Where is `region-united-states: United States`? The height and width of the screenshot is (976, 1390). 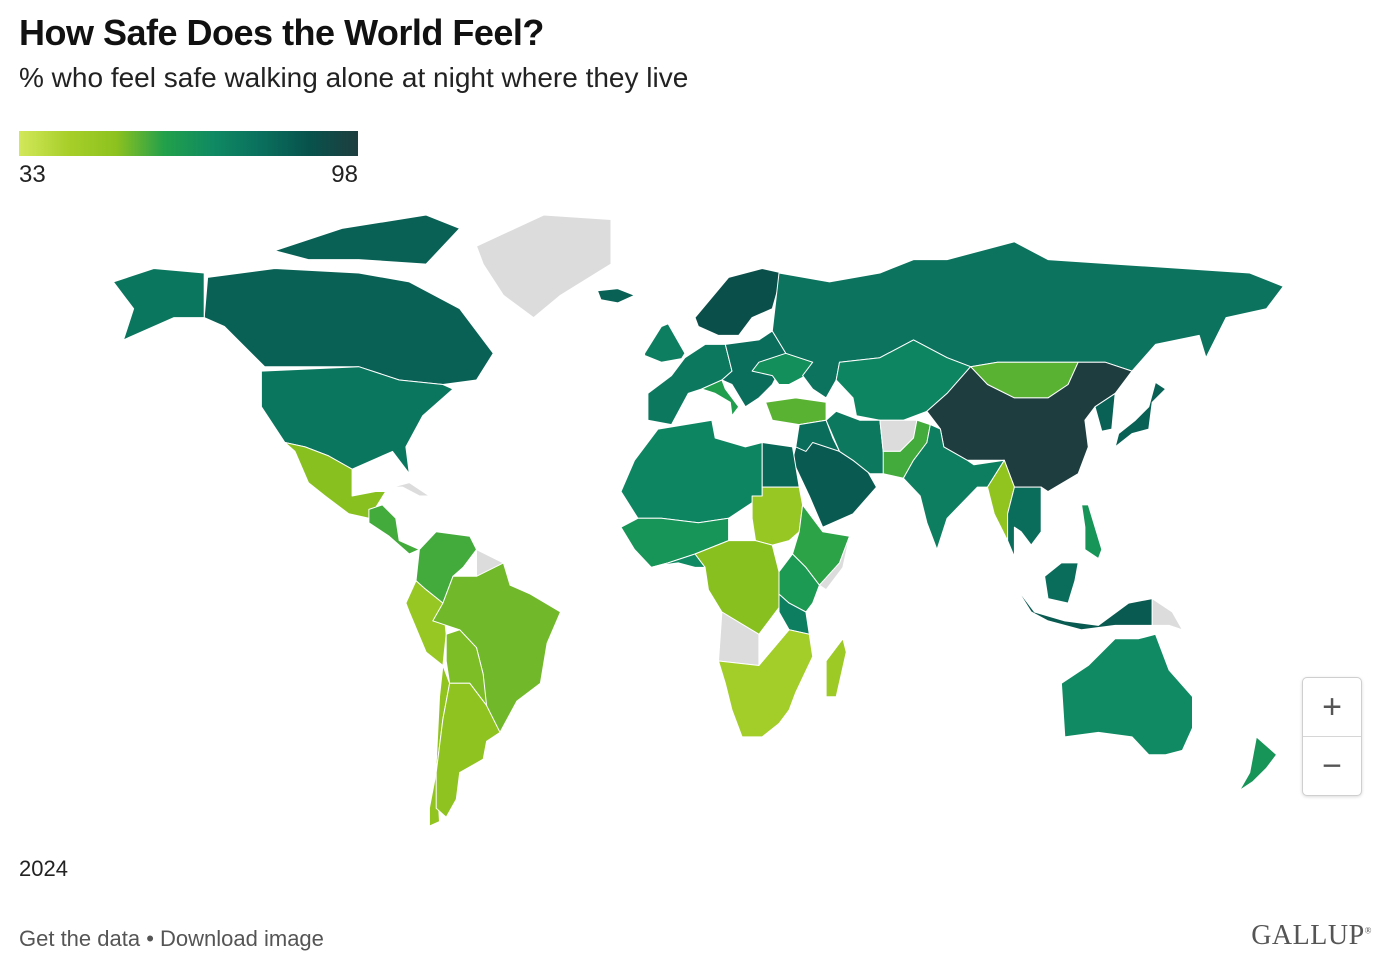 region-united-states: United States is located at coordinates (357, 420).